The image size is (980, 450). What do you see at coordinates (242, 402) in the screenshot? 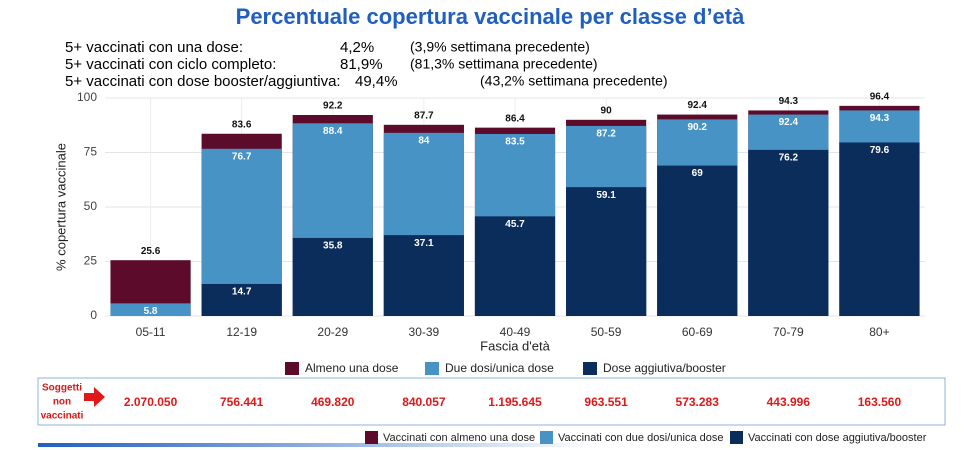
I see `unvaccinated-count: 756.441` at bounding box center [242, 402].